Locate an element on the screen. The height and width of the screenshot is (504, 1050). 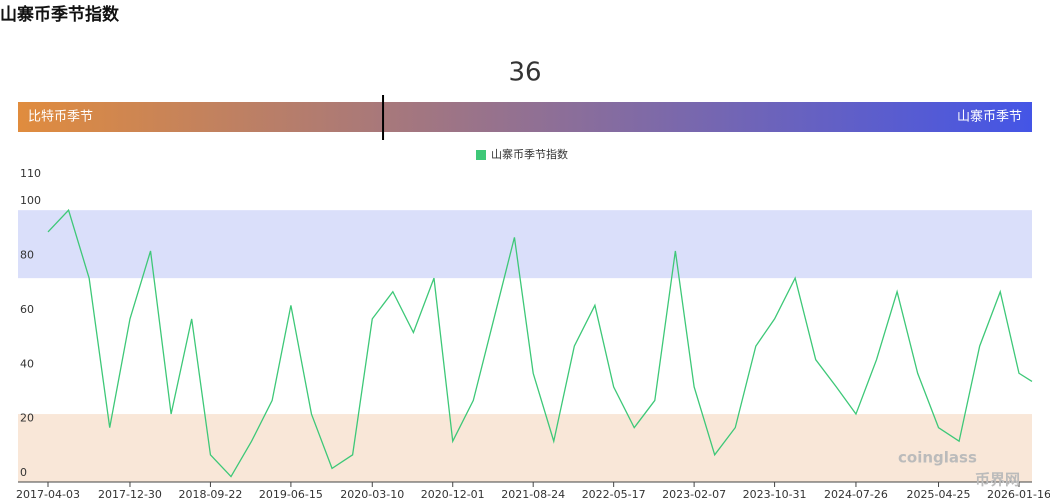
x-tick-label: 2020-12-01 is located at coordinates (453, 494).